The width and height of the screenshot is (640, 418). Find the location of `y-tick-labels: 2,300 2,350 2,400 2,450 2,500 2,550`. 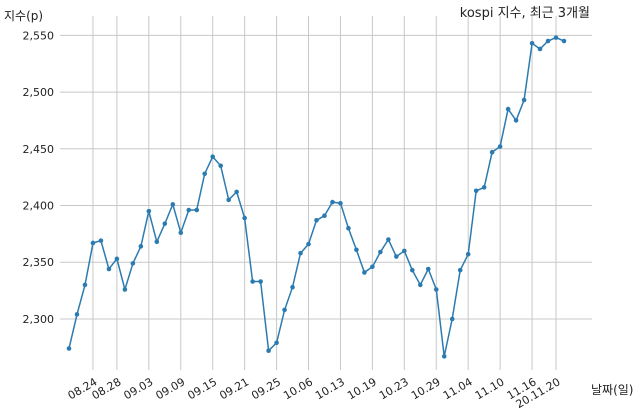

y-tick-labels: 2,300 2,350 2,400 2,450 2,500 2,550 is located at coordinates (39, 177).